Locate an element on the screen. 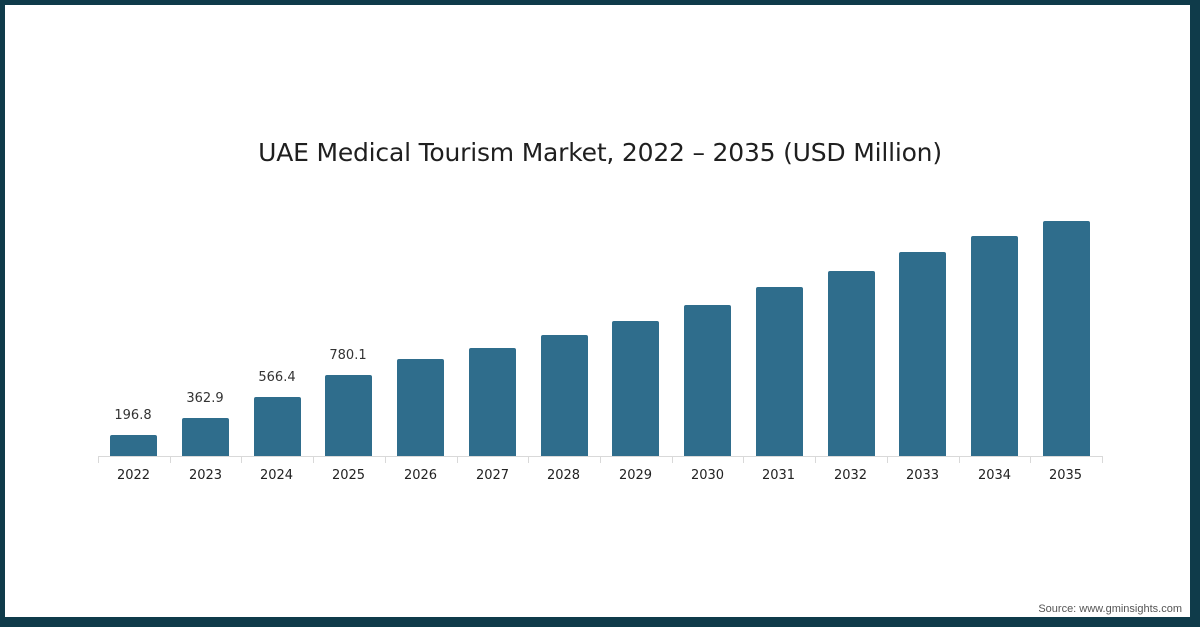 The height and width of the screenshot is (627, 1200). source-note: Source: www.gminsights.com is located at coordinates (1110, 609).